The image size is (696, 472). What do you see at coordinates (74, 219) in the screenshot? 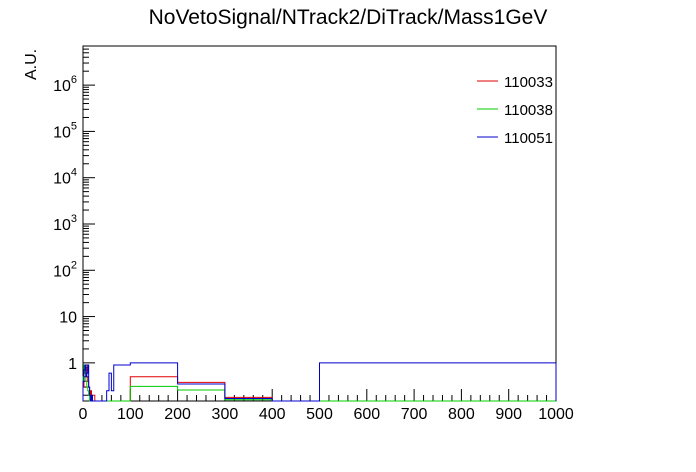
I see `y-tick-exponent: 3` at bounding box center [74, 219].